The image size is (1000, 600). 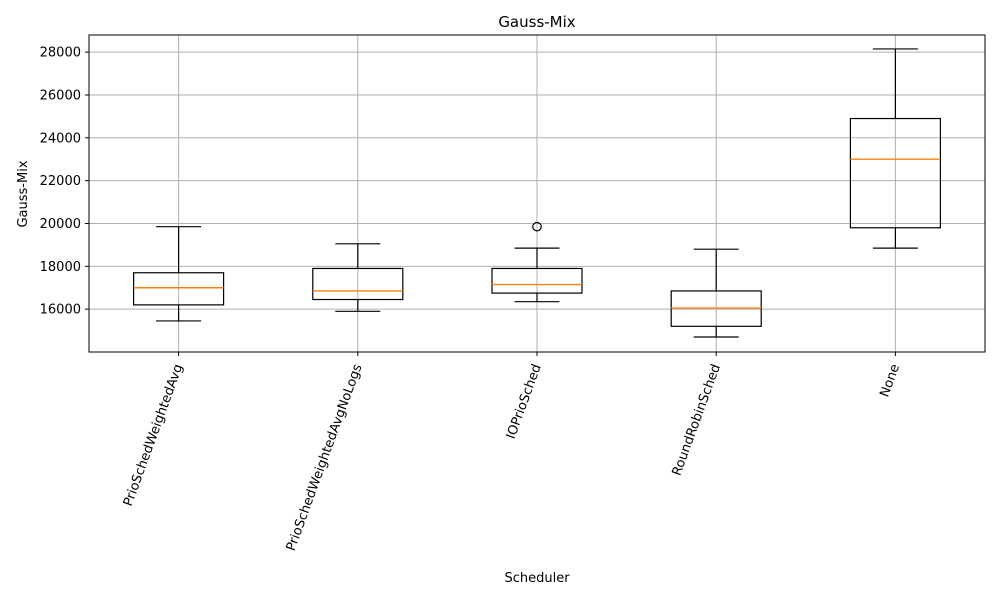 What do you see at coordinates (23, 193) in the screenshot?
I see `y-axis-label: Gauss-Mix` at bounding box center [23, 193].